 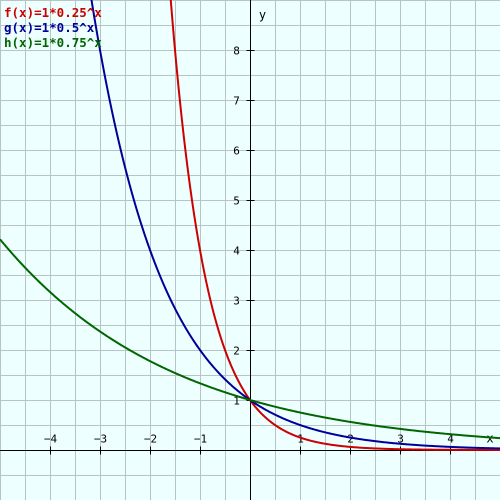 What do you see at coordinates (53, 12) in the screenshot?
I see `legend-entry: f(x)=1*0.25^x` at bounding box center [53, 12].